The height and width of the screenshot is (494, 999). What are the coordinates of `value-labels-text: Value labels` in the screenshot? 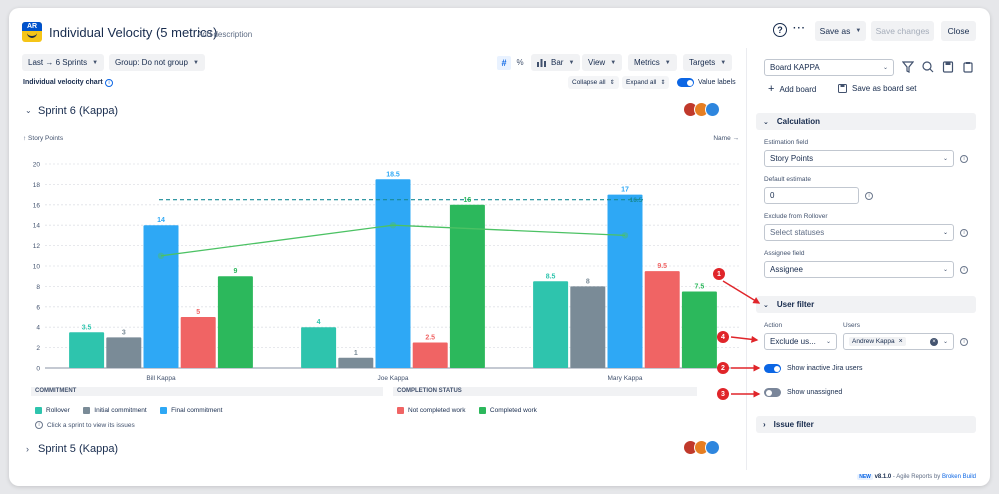 It's located at (717, 82).